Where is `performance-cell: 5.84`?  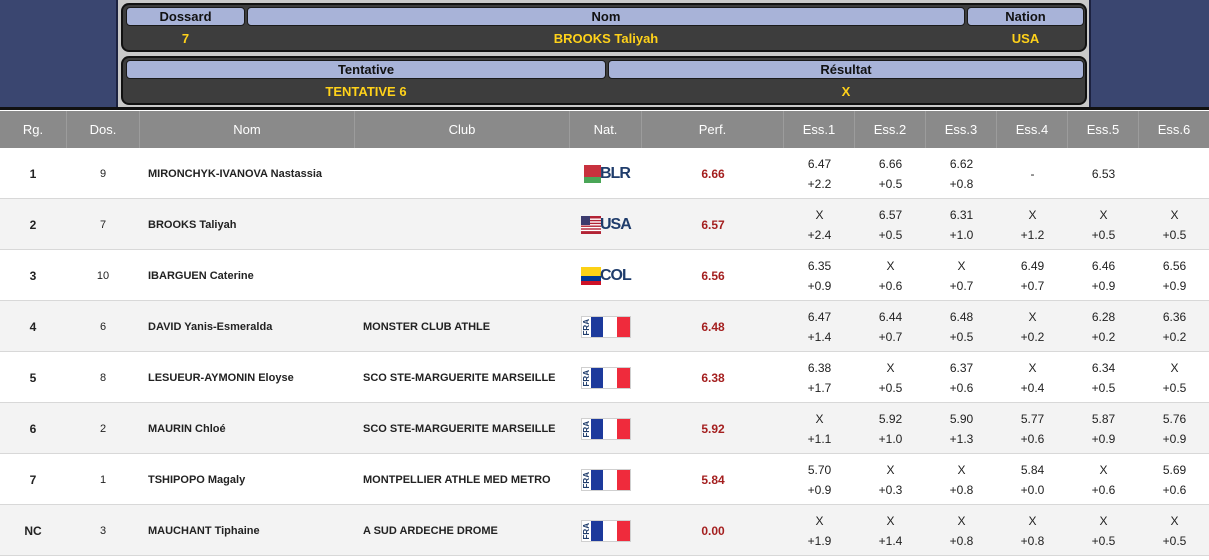
performance-cell: 5.84 is located at coordinates (713, 479).